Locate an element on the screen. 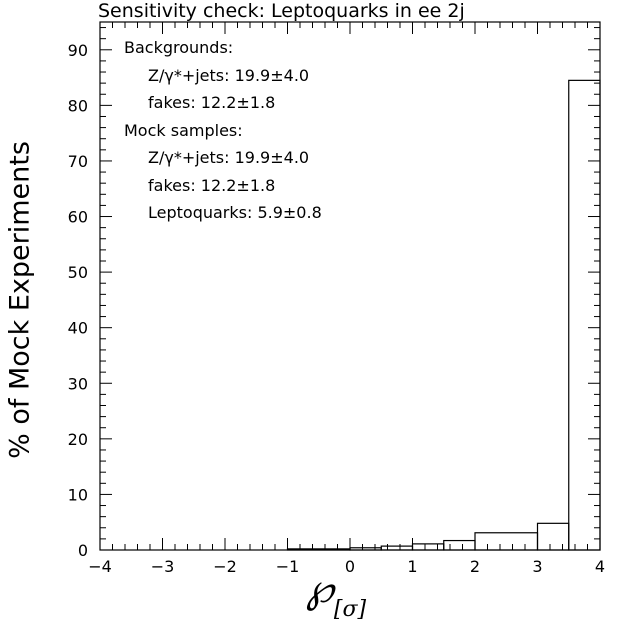  chart-title: Sensitivity check: Leptoquarks in ee 2j is located at coordinates (281, 11).